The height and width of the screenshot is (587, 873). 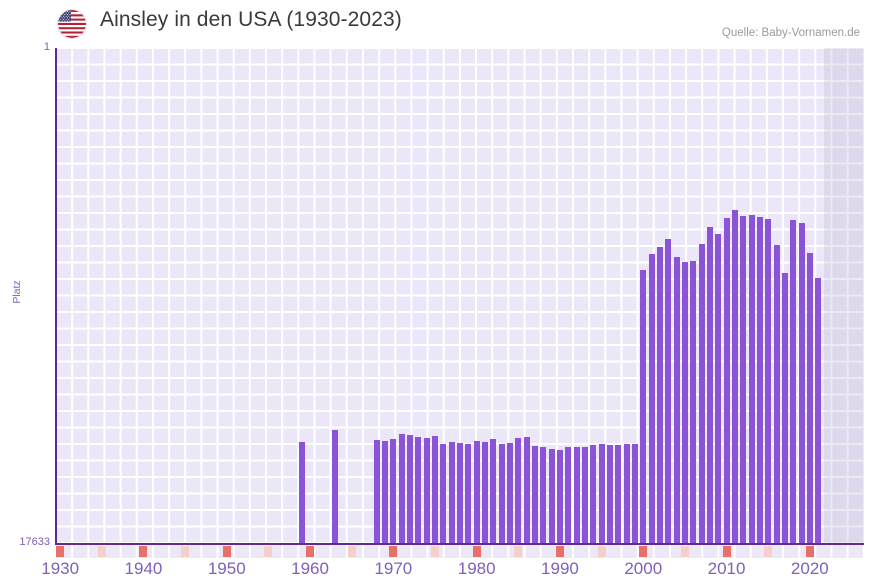 What do you see at coordinates (643, 568) in the screenshot?
I see `x-axis-tick-label: 2000` at bounding box center [643, 568].